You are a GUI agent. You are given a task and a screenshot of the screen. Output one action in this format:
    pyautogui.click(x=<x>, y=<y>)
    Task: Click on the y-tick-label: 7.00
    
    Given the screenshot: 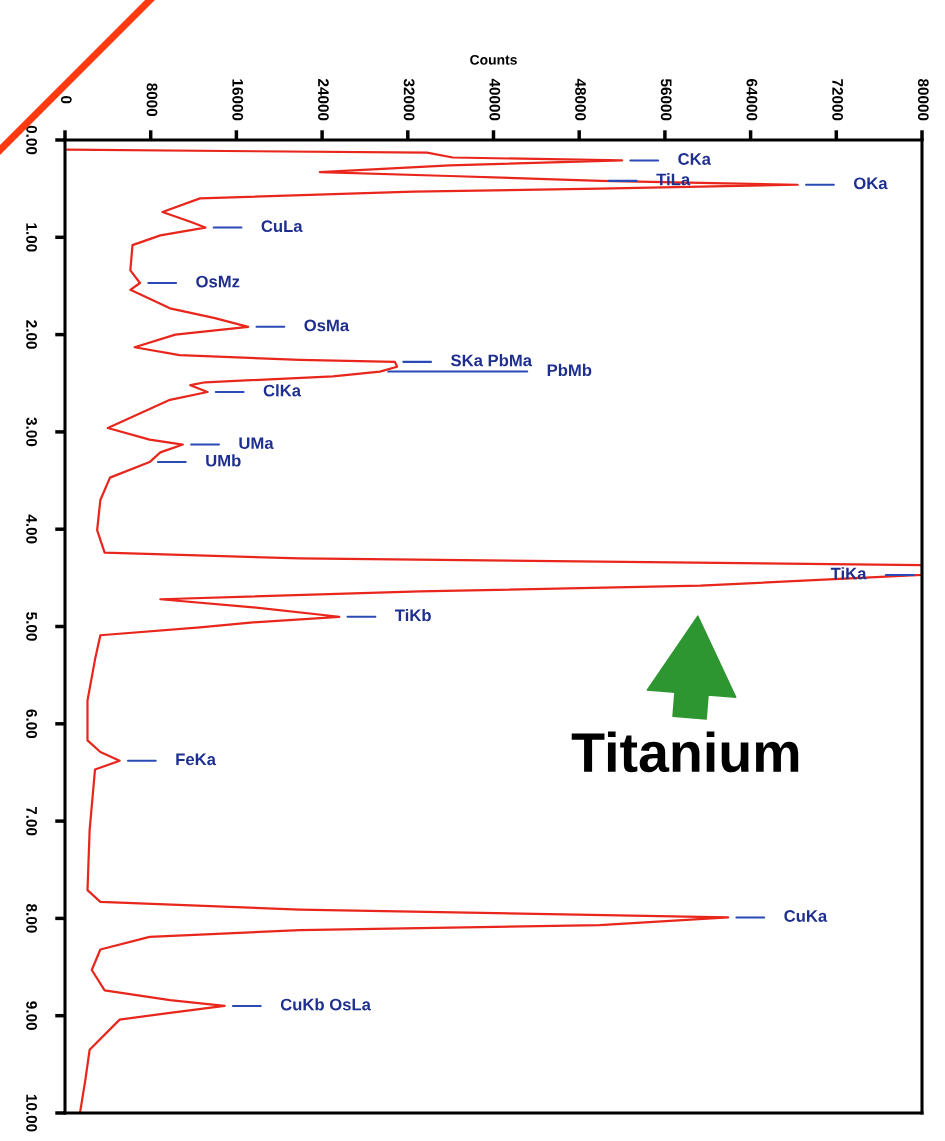 What is the action you would take?
    pyautogui.click(x=31, y=821)
    